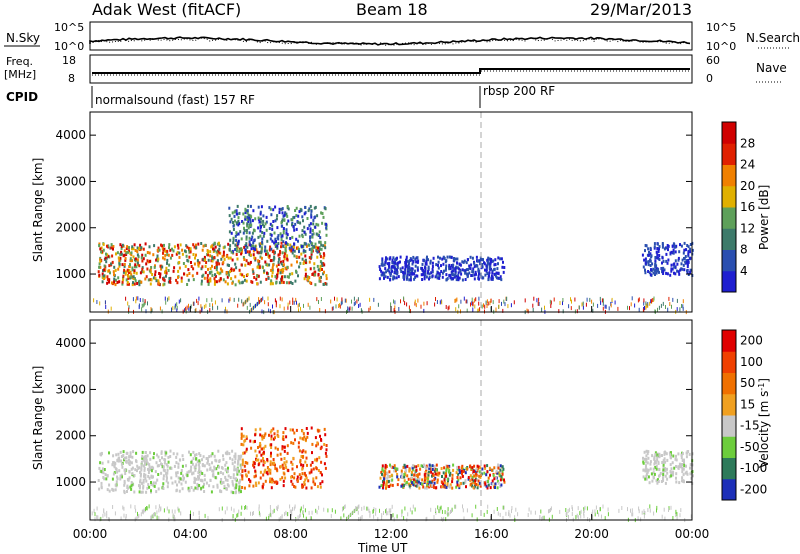 Image resolution: width=800 pixels, height=554 pixels. Describe the element at coordinates (750, 447) in the screenshot. I see `colorbar-tick-label: -50` at that location.